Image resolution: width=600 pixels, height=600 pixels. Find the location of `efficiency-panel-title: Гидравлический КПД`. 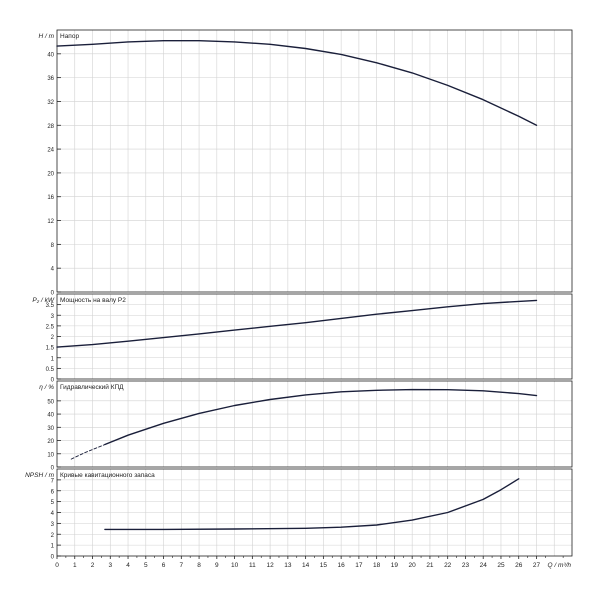

efficiency-panel-title: Гидравлический КПД is located at coordinates (92, 387).